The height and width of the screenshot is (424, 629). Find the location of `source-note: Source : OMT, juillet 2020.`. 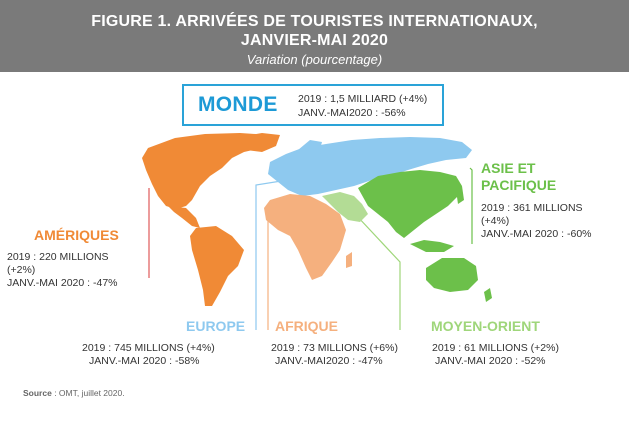

source-note: Source : OMT, juillet 2020. is located at coordinates (74, 393).